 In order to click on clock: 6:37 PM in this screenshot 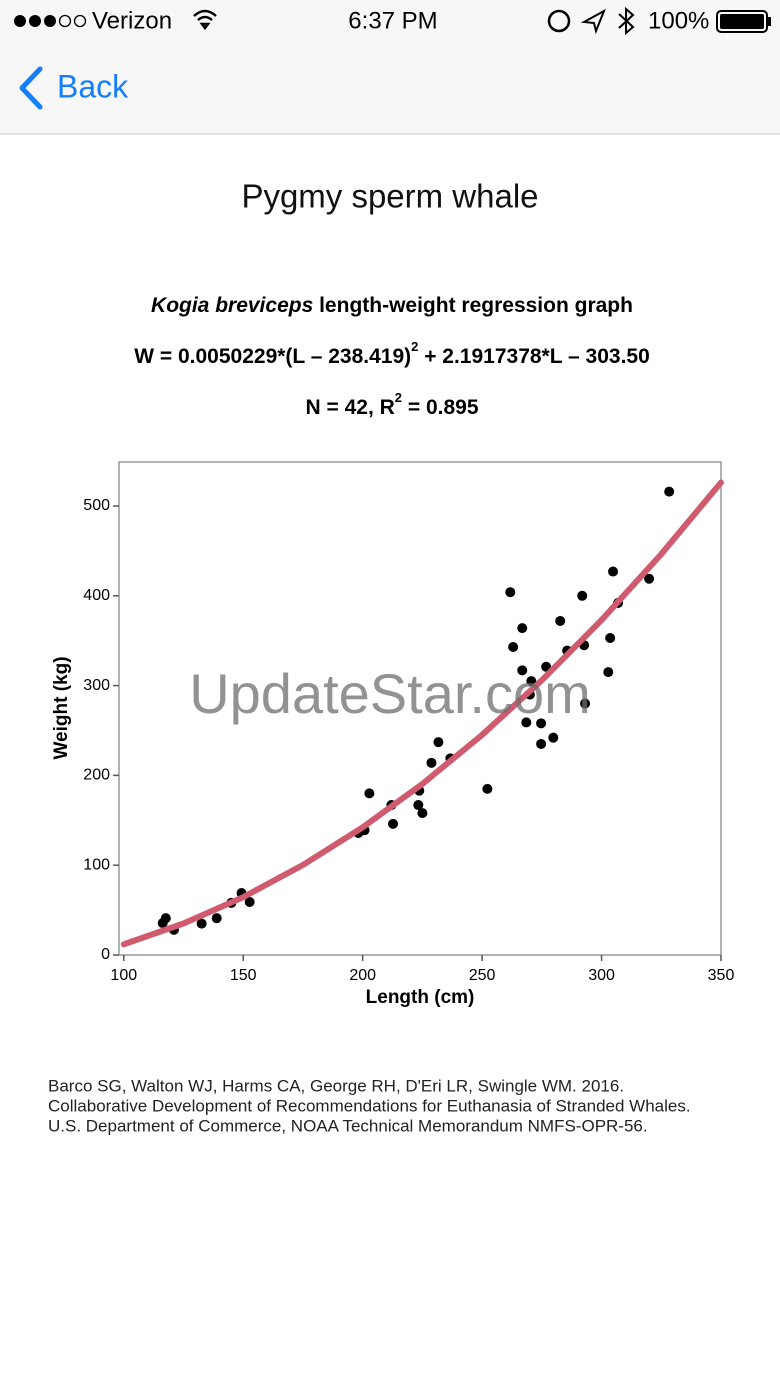, I will do `click(392, 20)`.